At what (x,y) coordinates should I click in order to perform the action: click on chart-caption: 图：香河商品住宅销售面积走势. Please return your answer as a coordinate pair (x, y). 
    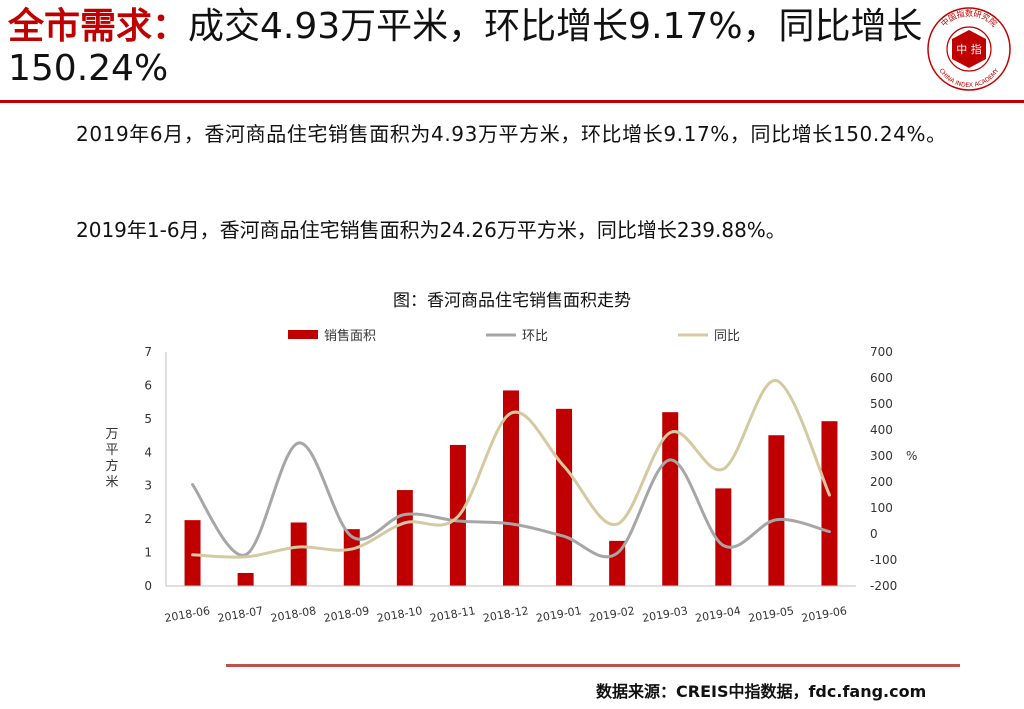
    Looking at the image, I should click on (512, 301).